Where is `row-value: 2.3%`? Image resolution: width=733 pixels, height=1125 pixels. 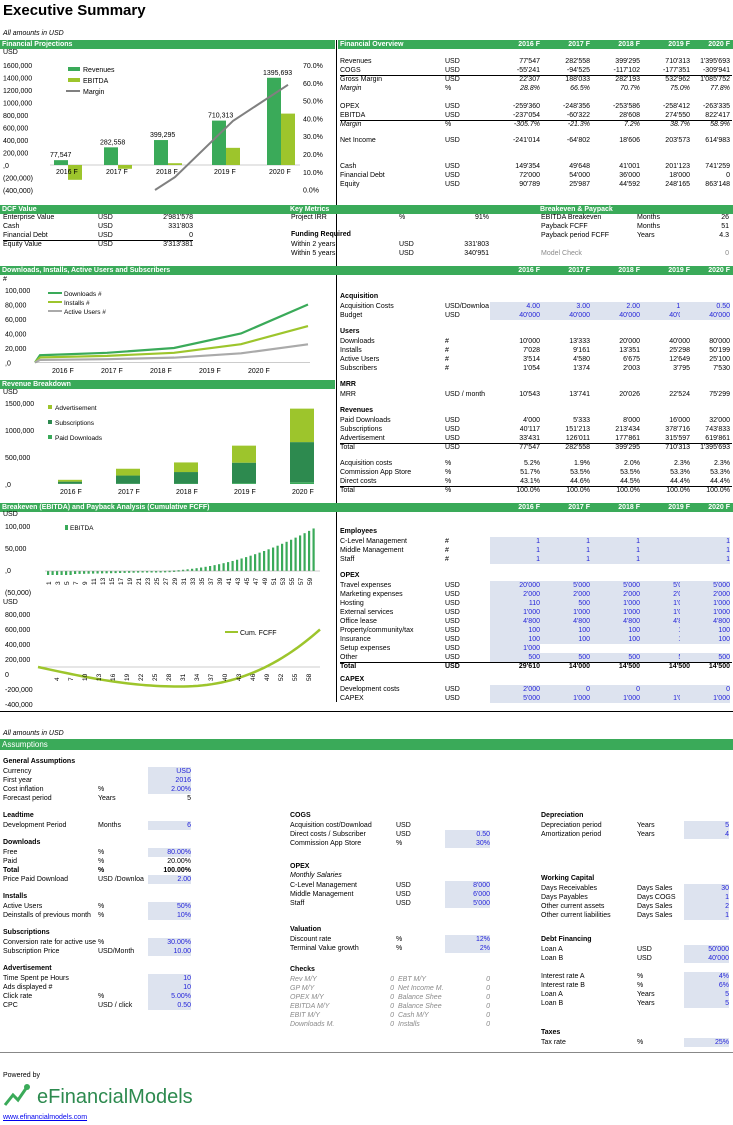
row-value: 2.3% is located at coordinates (682, 463).